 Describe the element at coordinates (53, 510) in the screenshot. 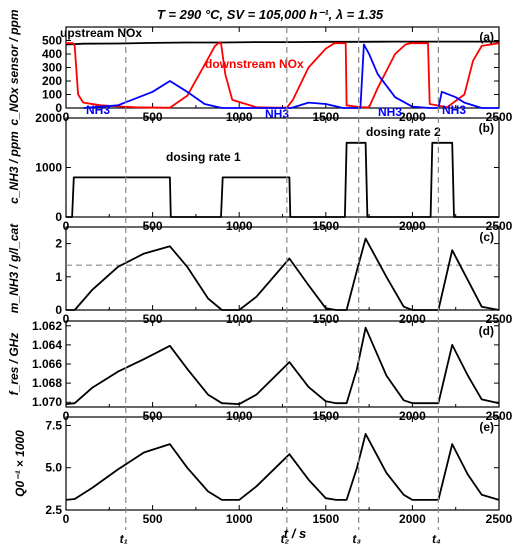

I see `y-tick-label: 2.5` at that location.